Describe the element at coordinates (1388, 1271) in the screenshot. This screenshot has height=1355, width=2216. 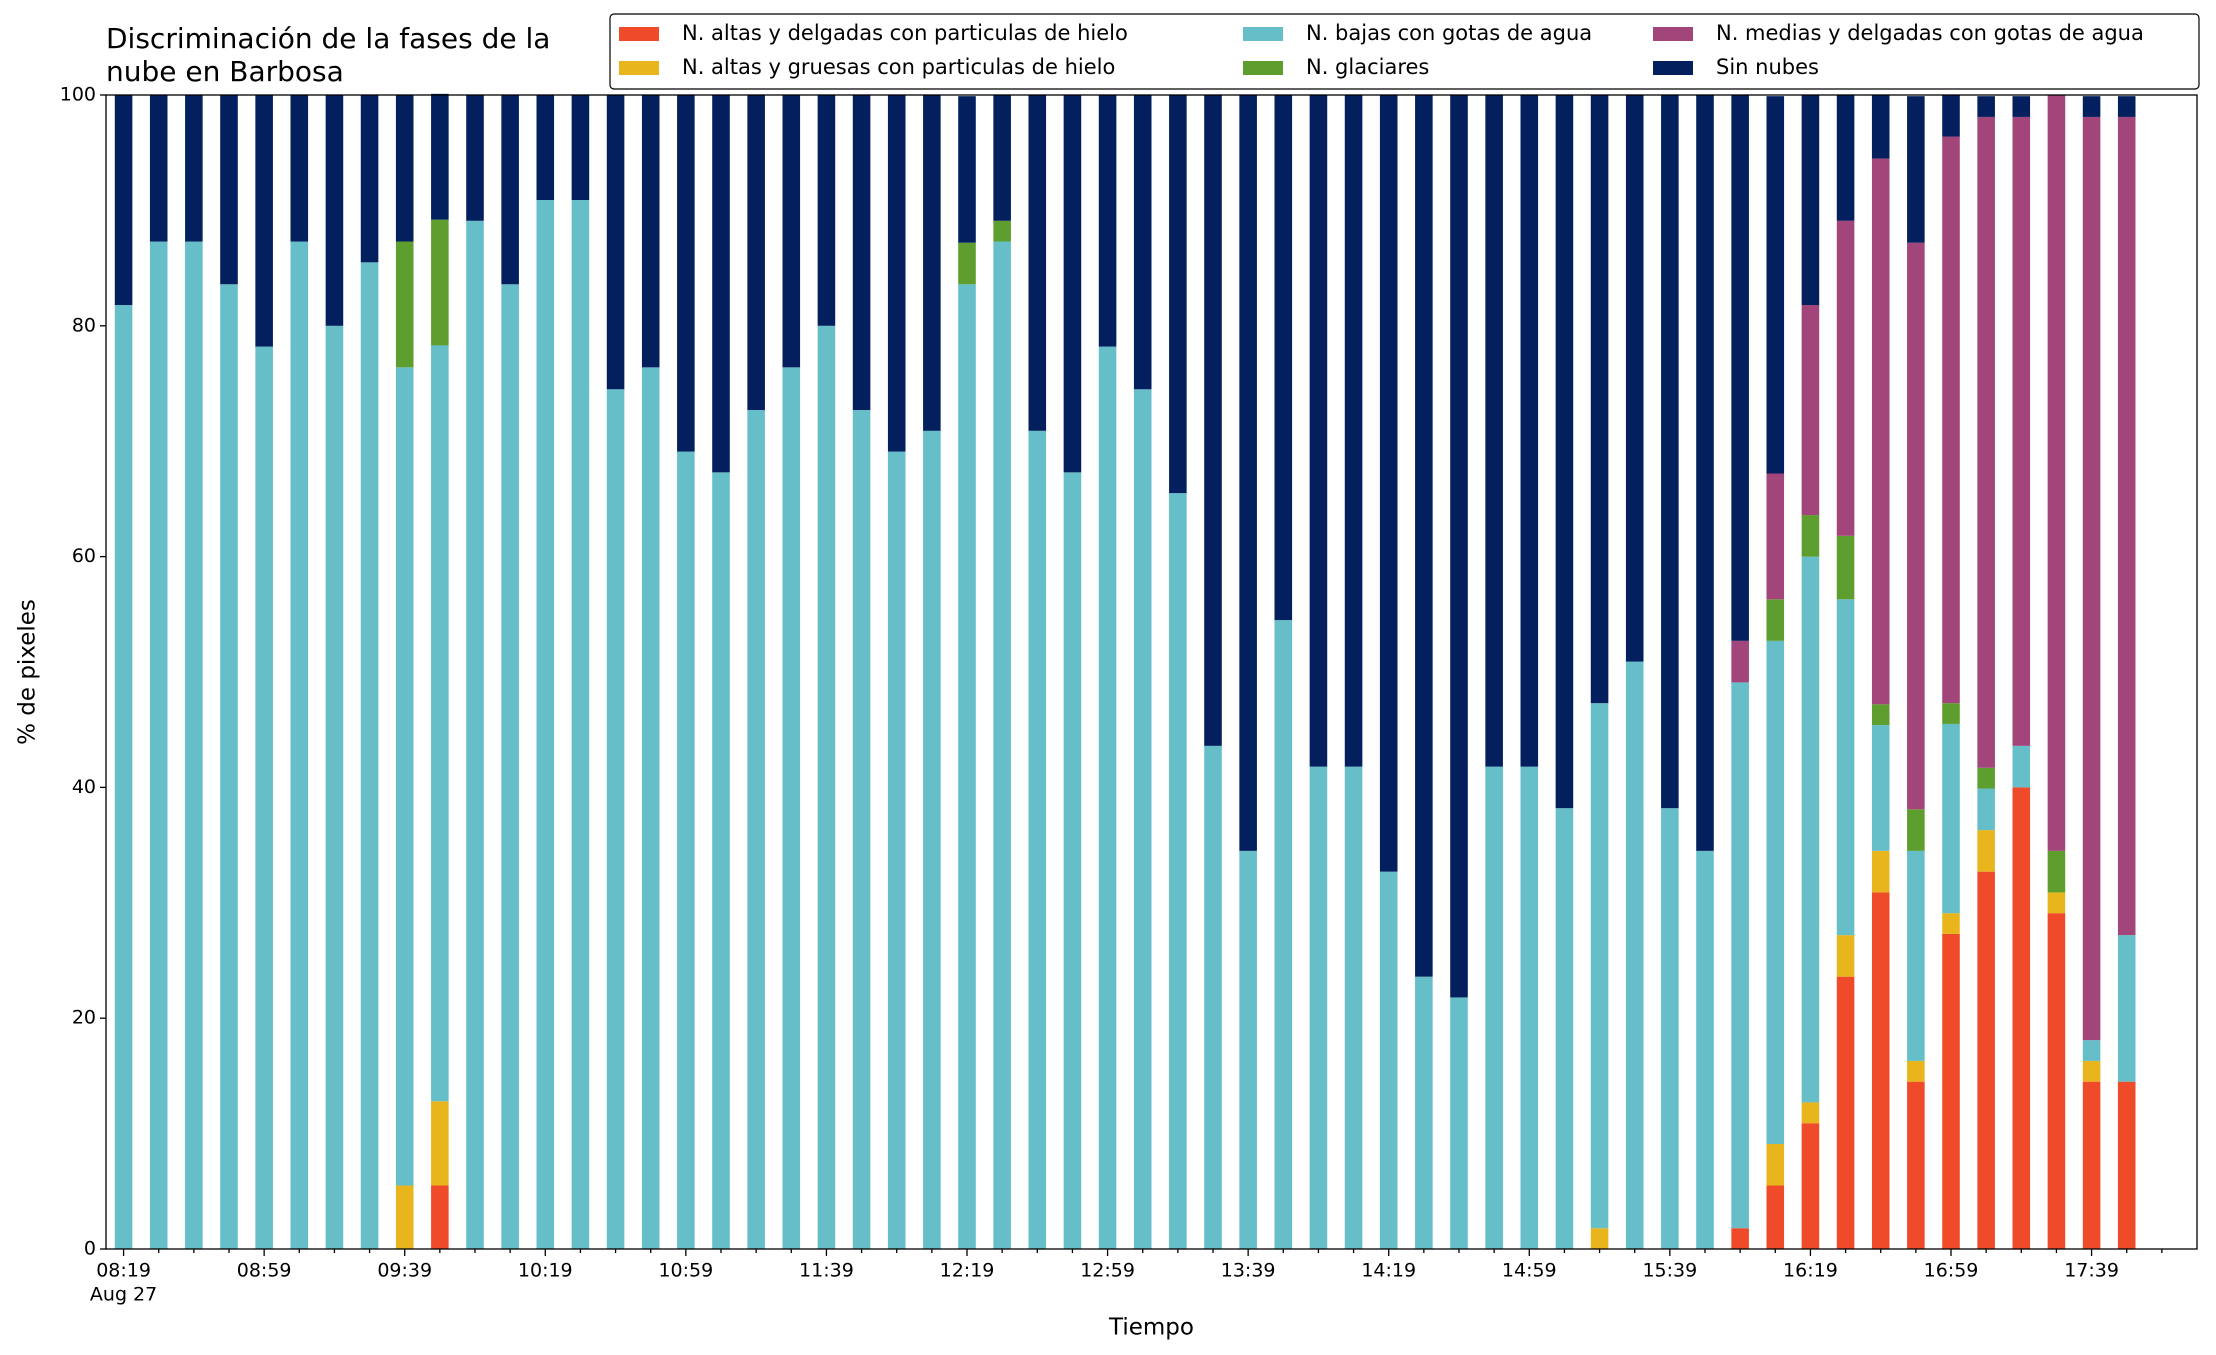
I see `x-tick-label: 14:19` at that location.